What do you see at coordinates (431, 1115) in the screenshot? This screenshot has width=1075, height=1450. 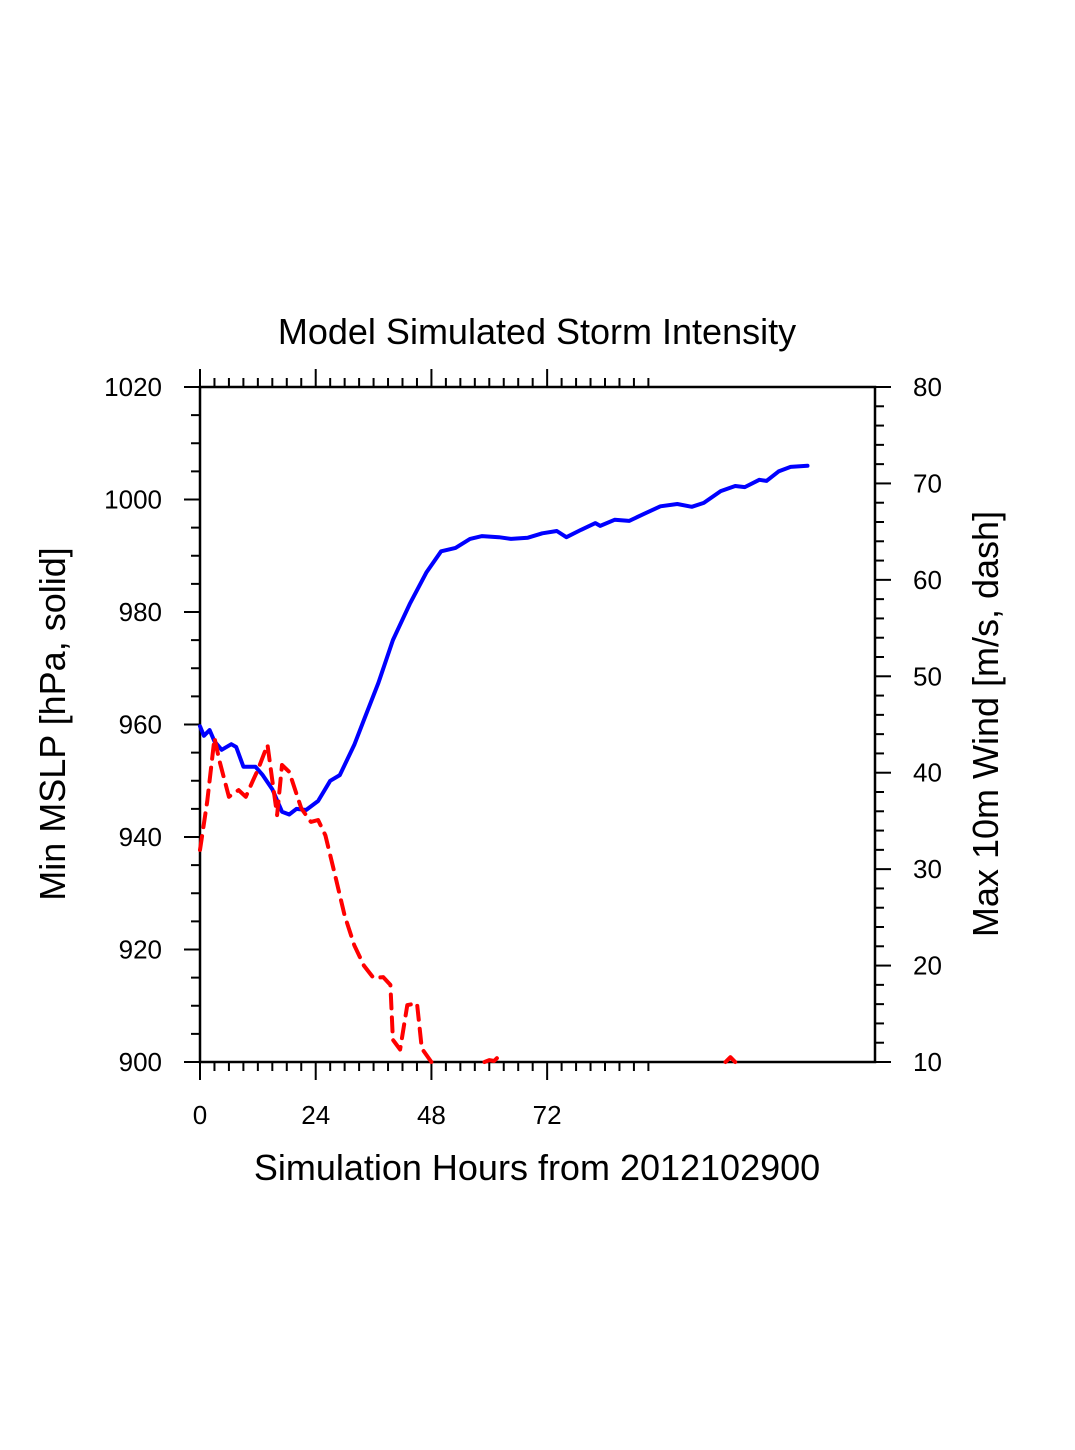 I see `x-tick-label: 48` at bounding box center [431, 1115].